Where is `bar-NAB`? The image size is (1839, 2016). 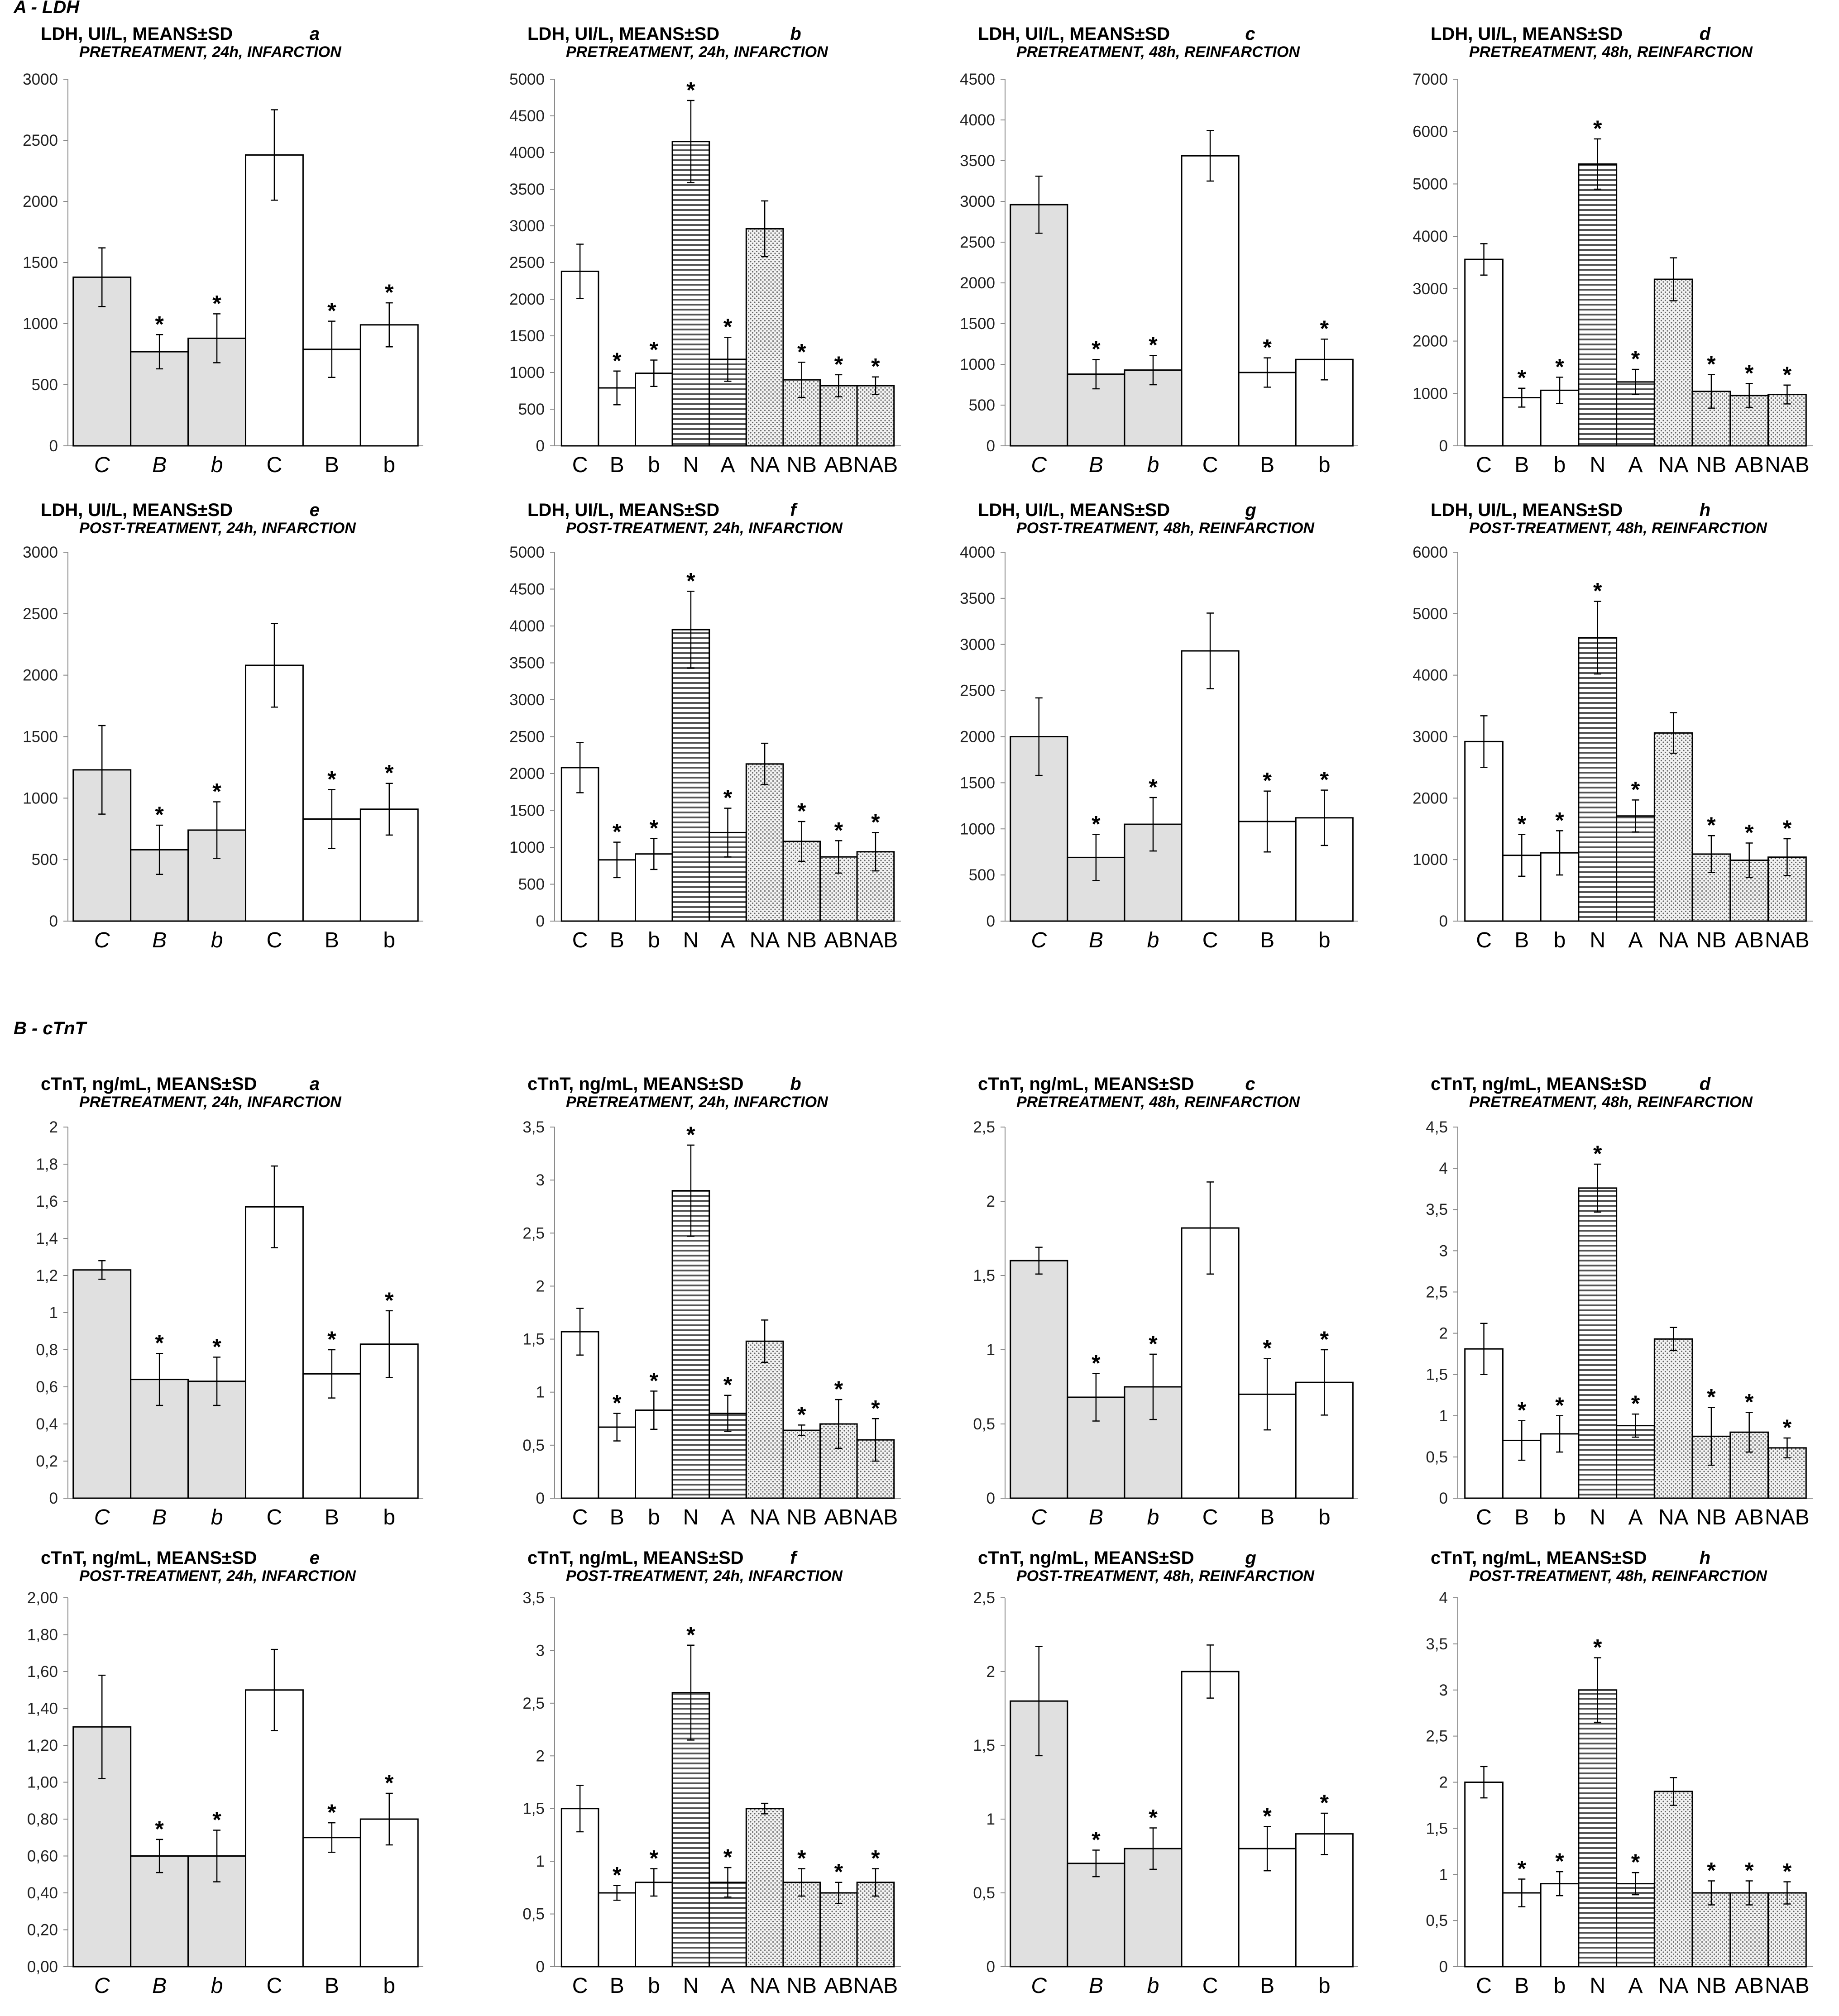
bar-NAB is located at coordinates (875, 416).